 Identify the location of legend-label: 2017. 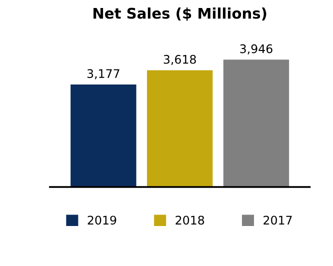
(278, 220).